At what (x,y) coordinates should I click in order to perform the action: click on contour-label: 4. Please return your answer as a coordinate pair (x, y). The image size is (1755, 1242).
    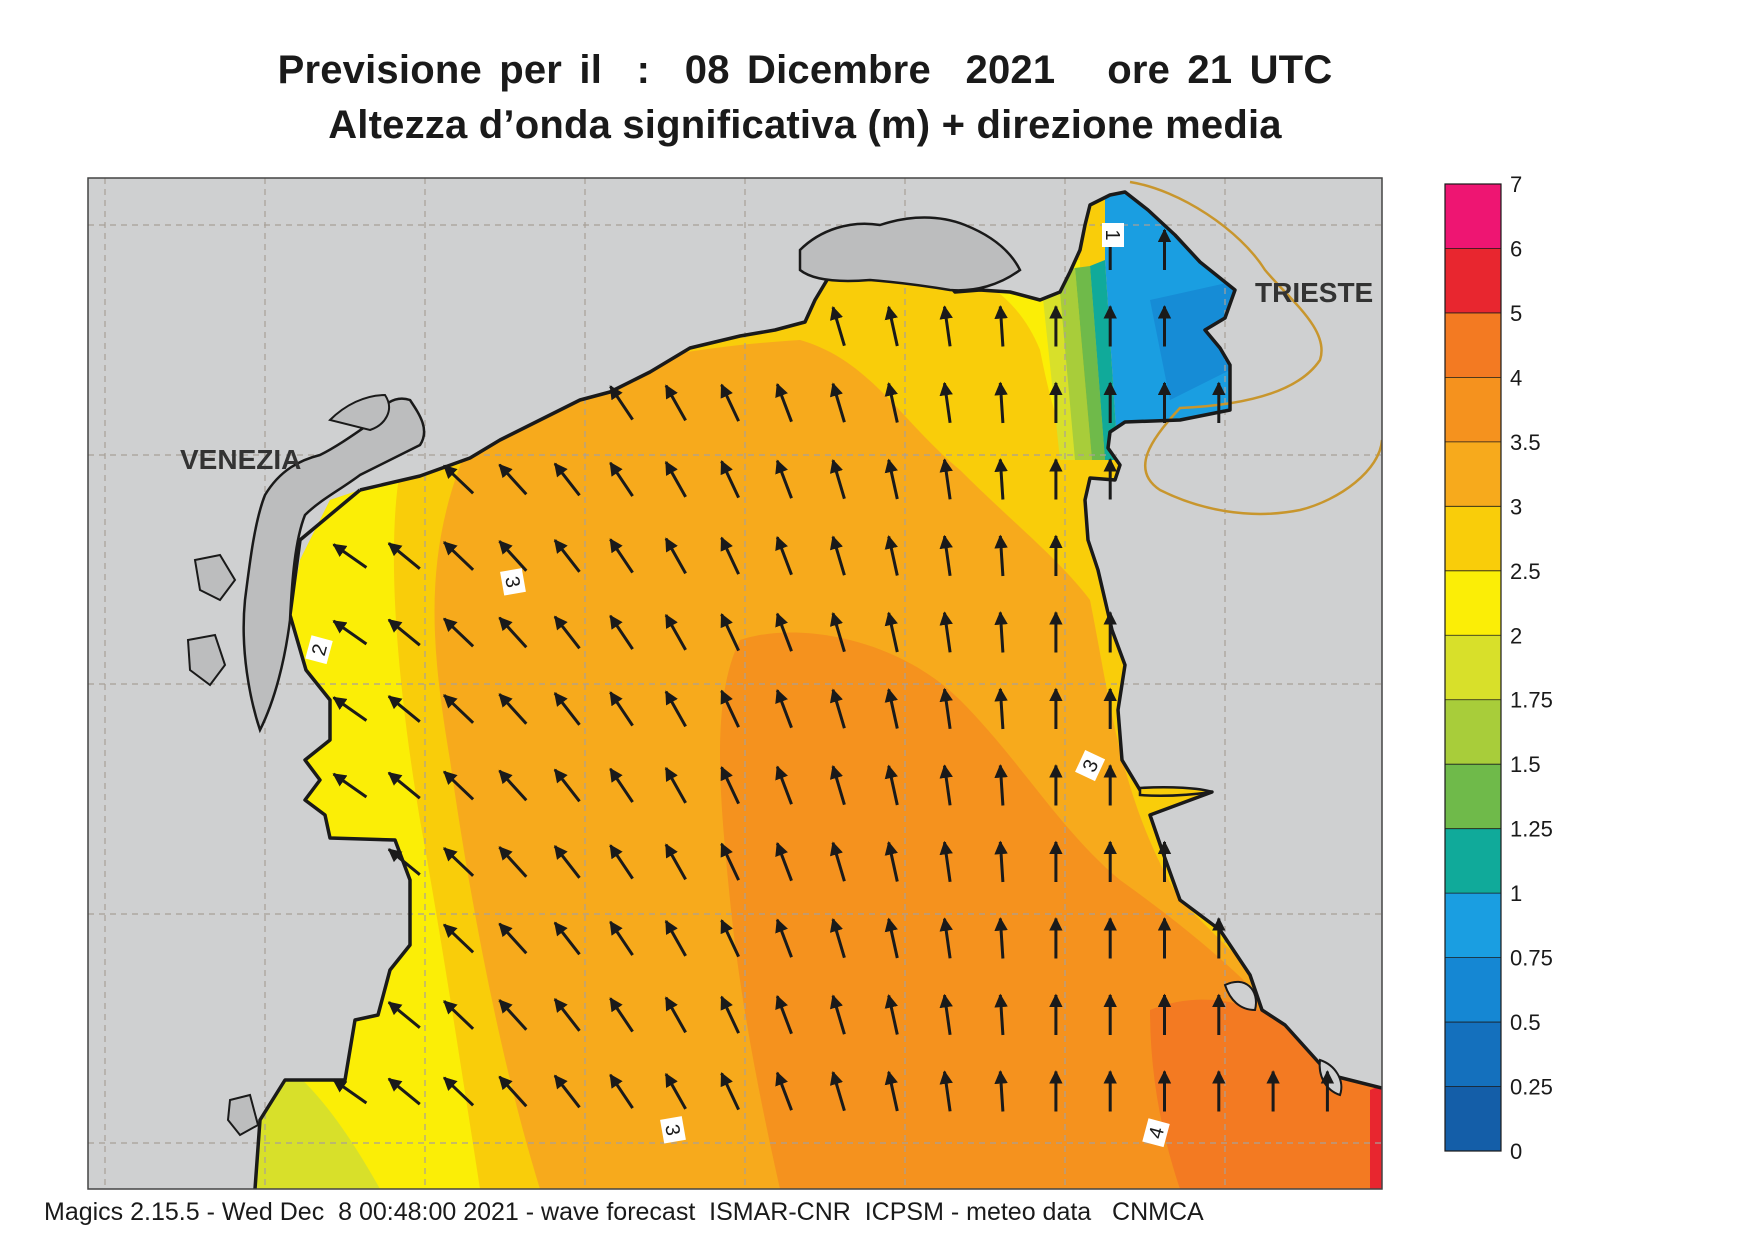
    Looking at the image, I should click on (1157, 1133).